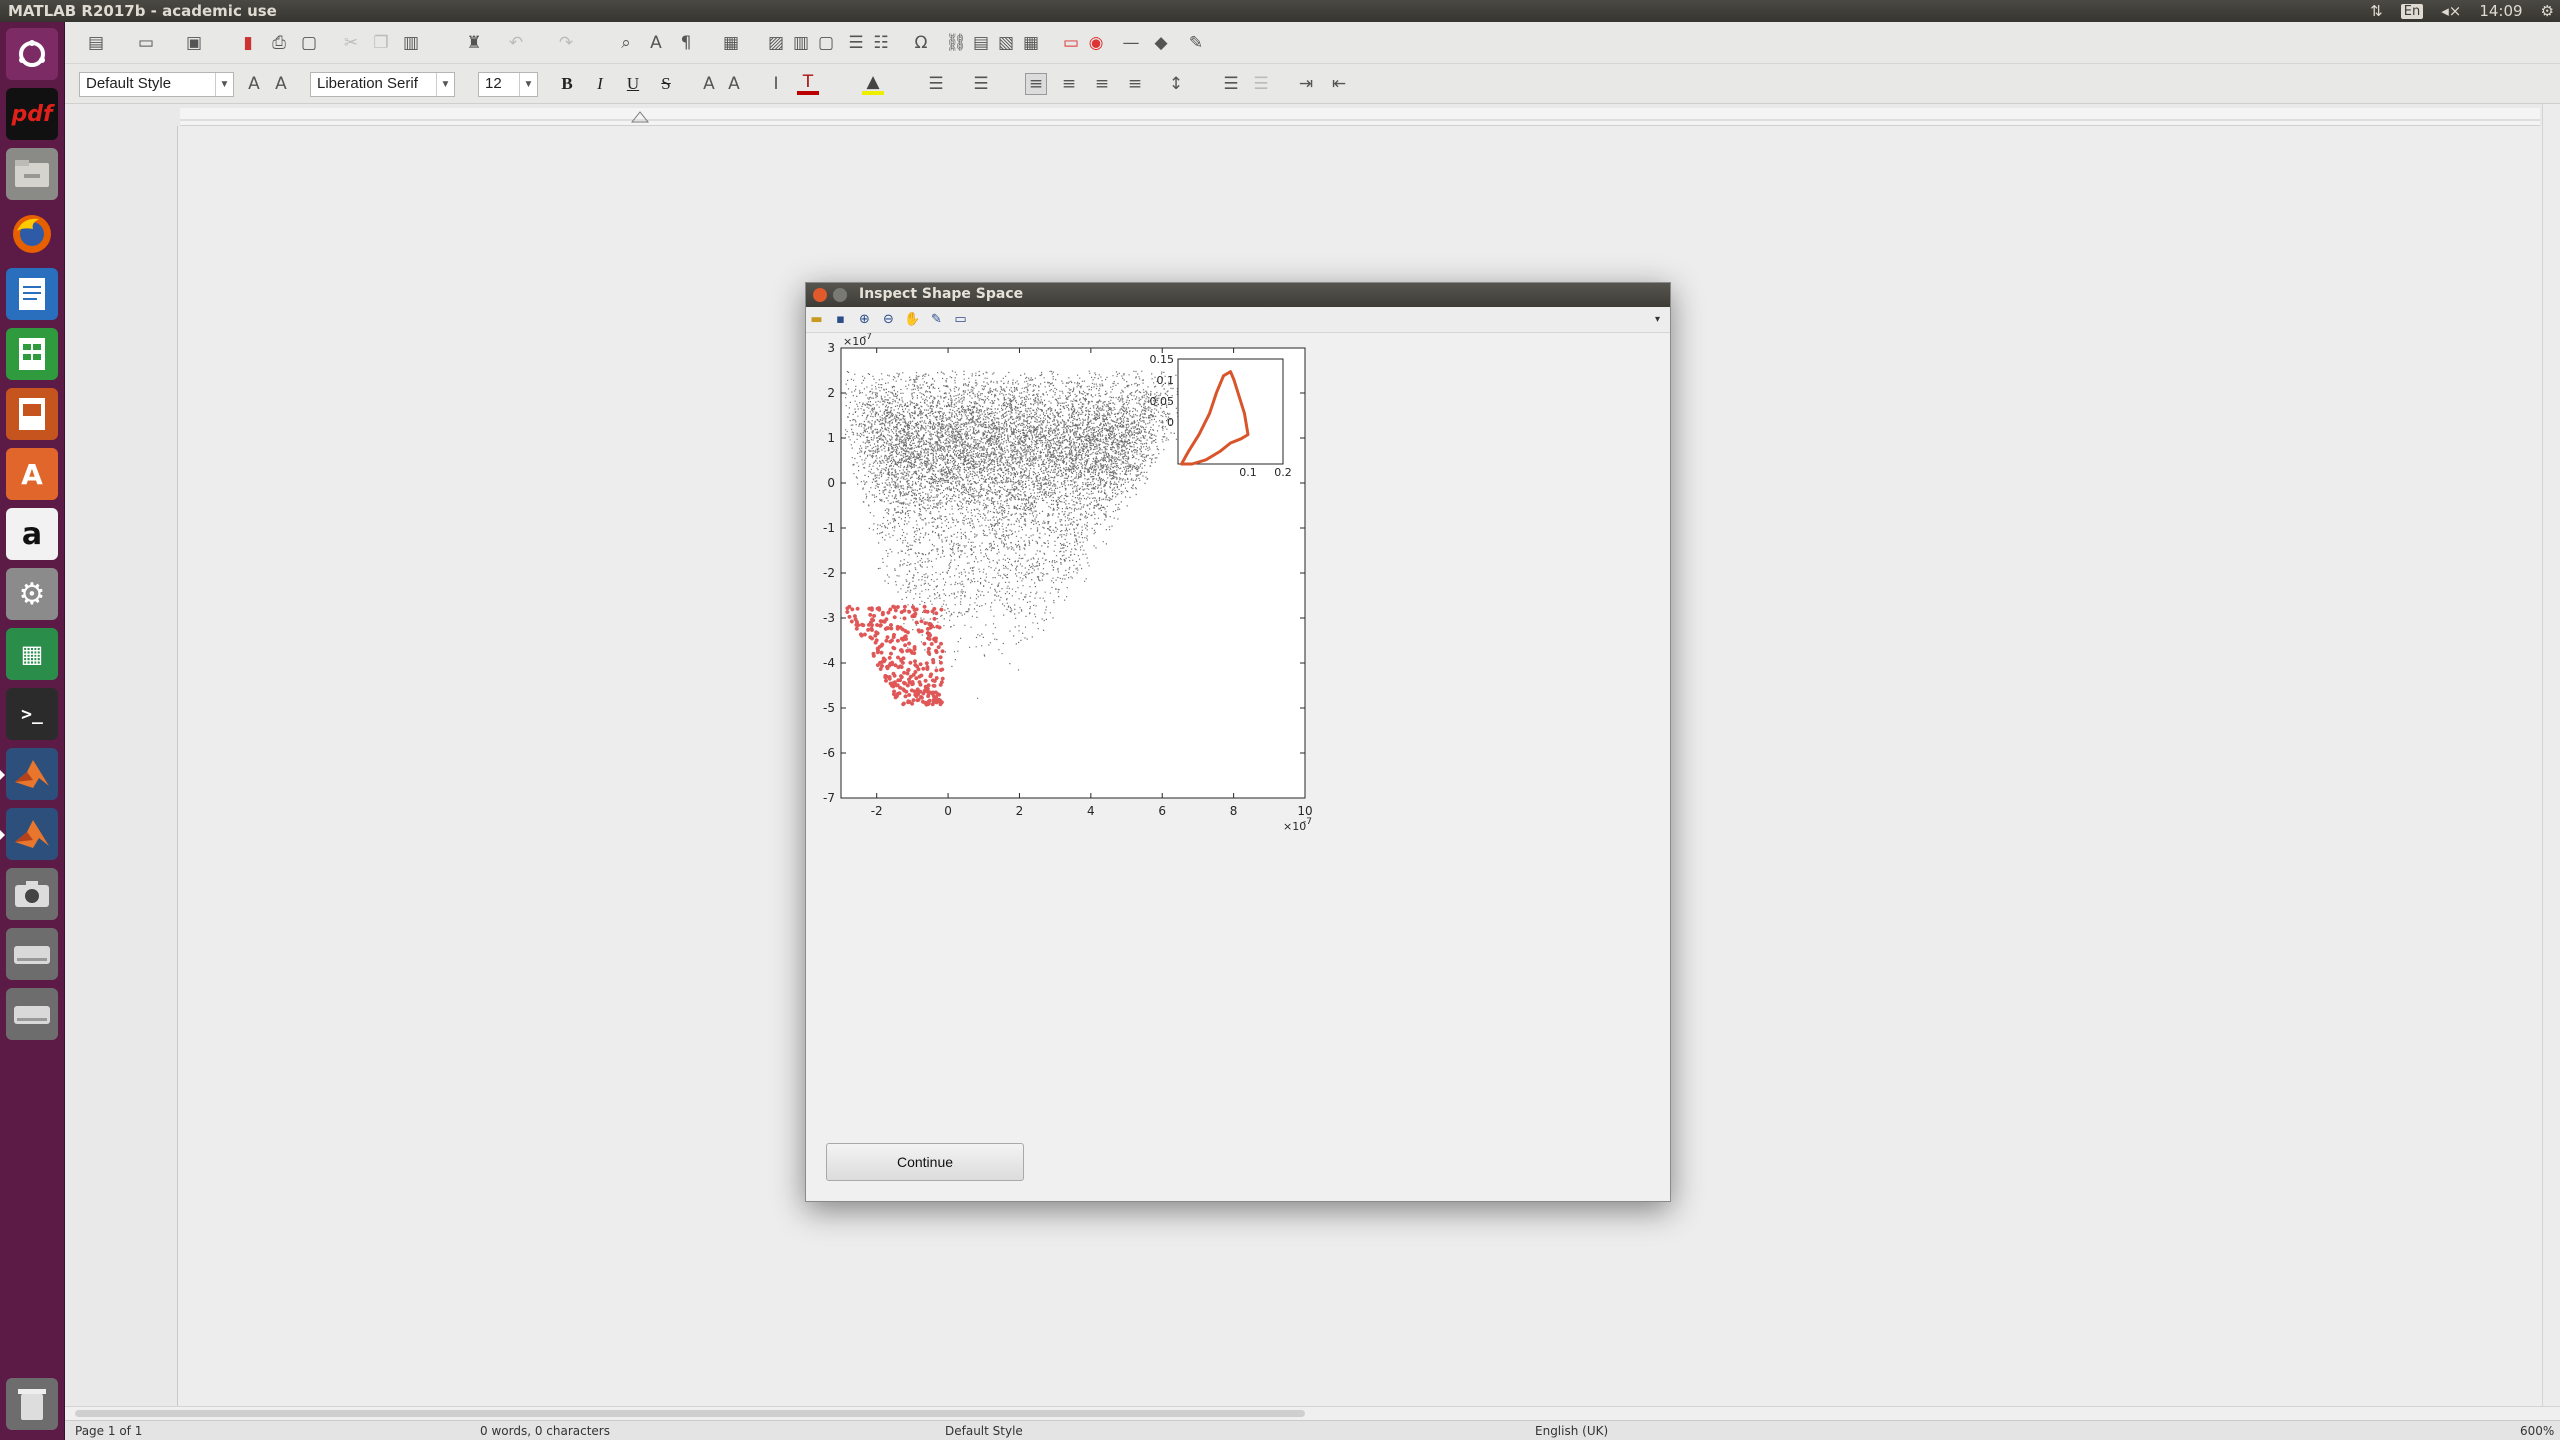  I want to click on update-style-icon: A, so click(254, 84).